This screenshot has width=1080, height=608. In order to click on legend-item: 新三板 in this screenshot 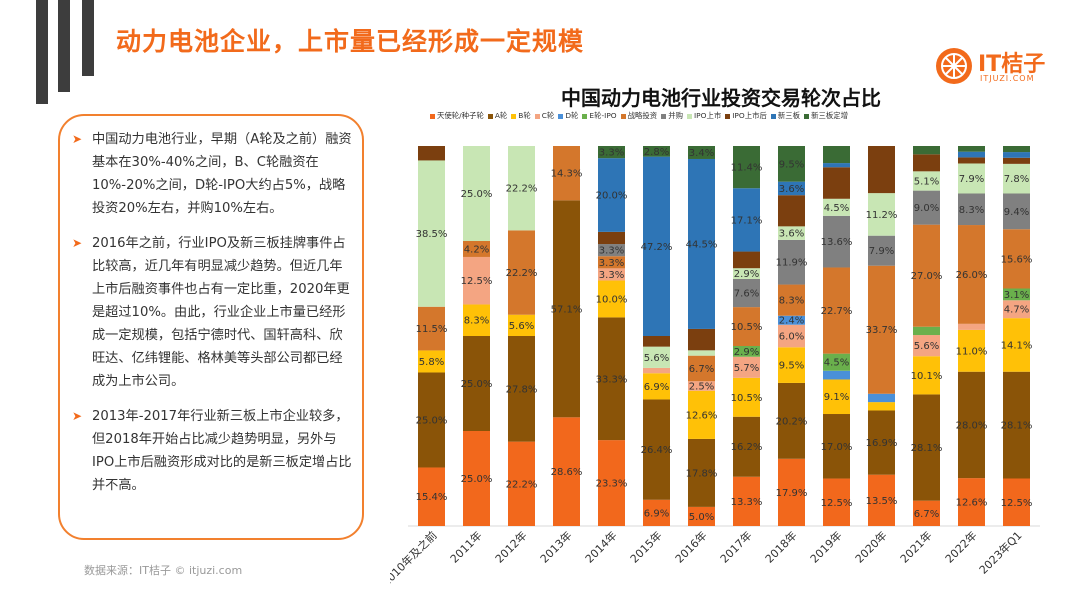, I will do `click(785, 115)`.